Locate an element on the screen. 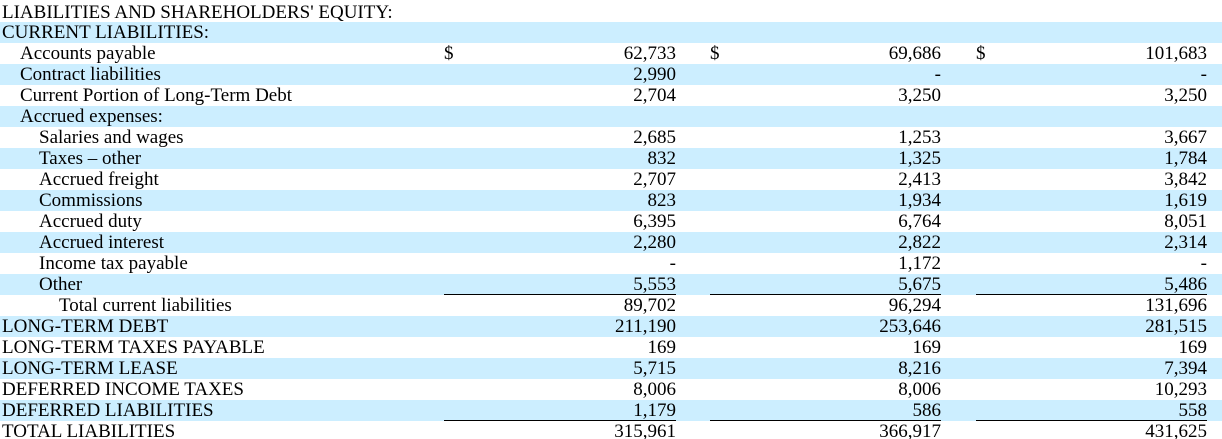 The width and height of the screenshot is (1222, 439). value-cell: 96,294 is located at coordinates (914, 305).